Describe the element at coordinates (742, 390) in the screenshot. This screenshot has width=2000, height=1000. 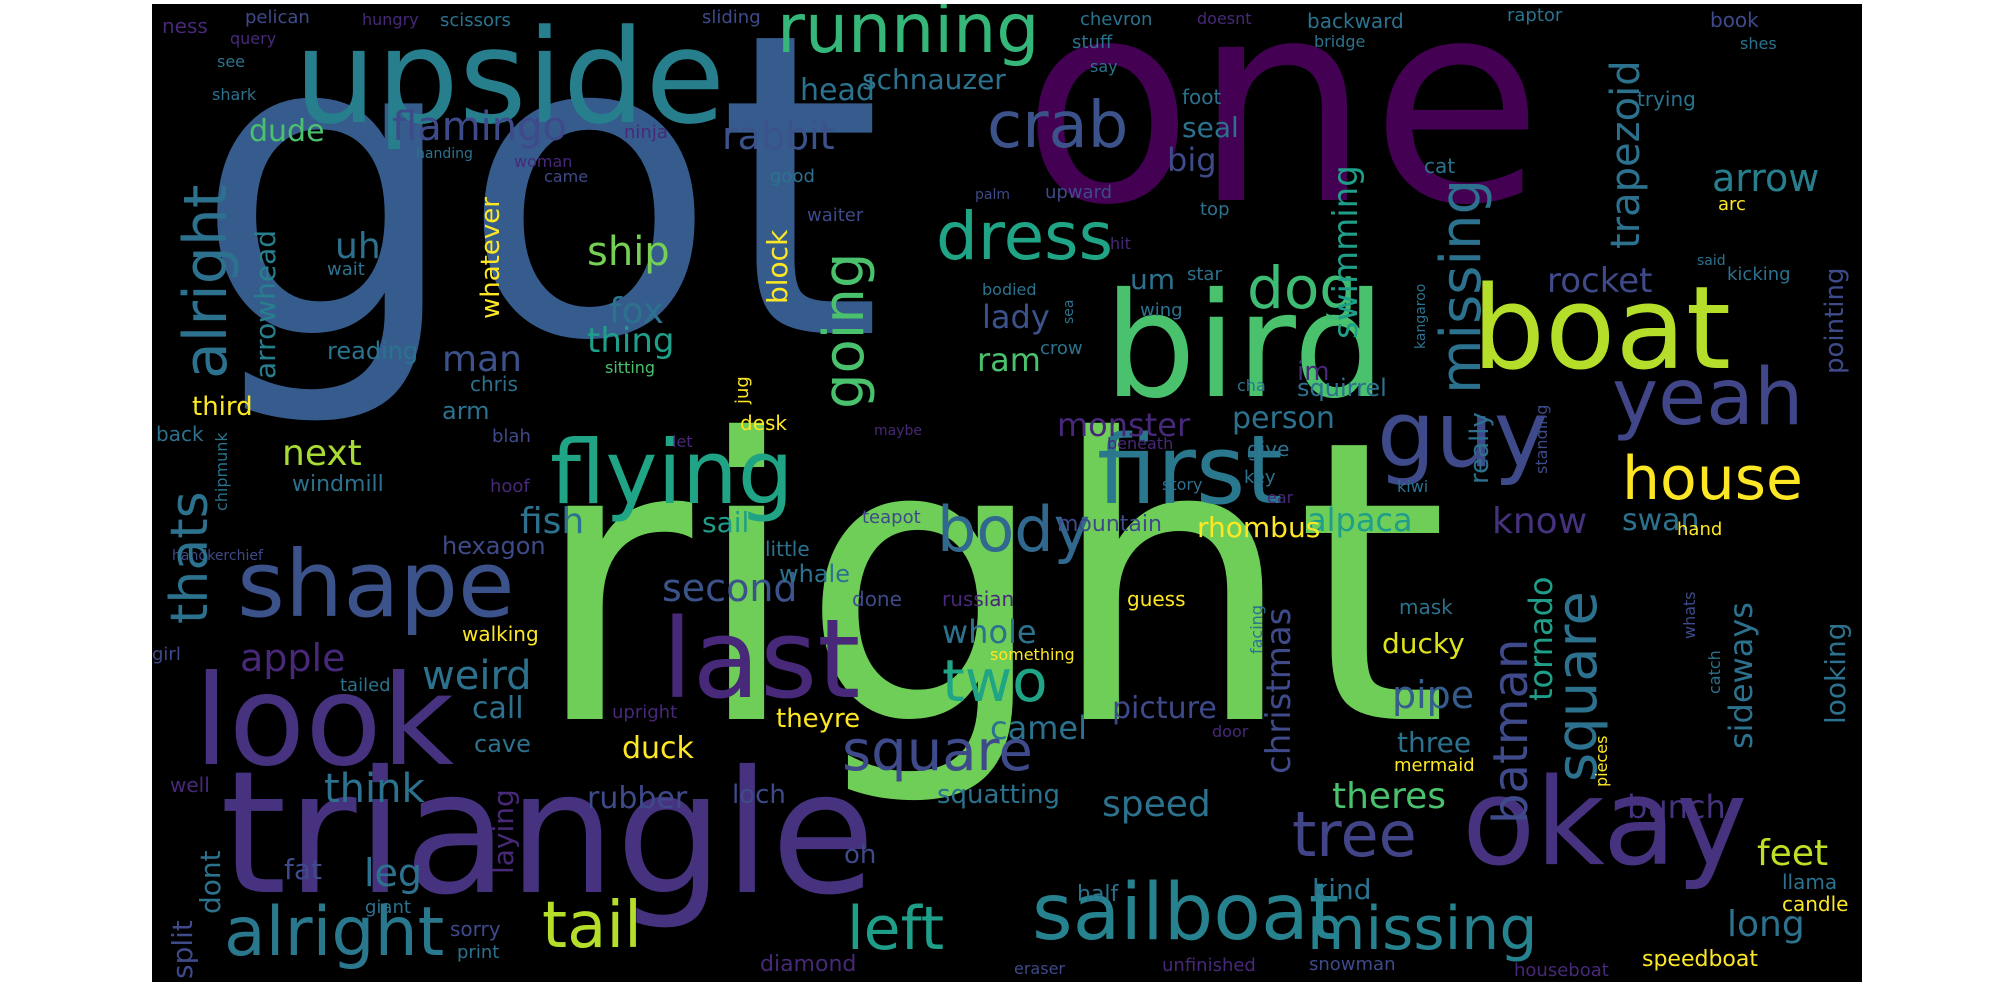
I see `word-jug: jug` at that location.